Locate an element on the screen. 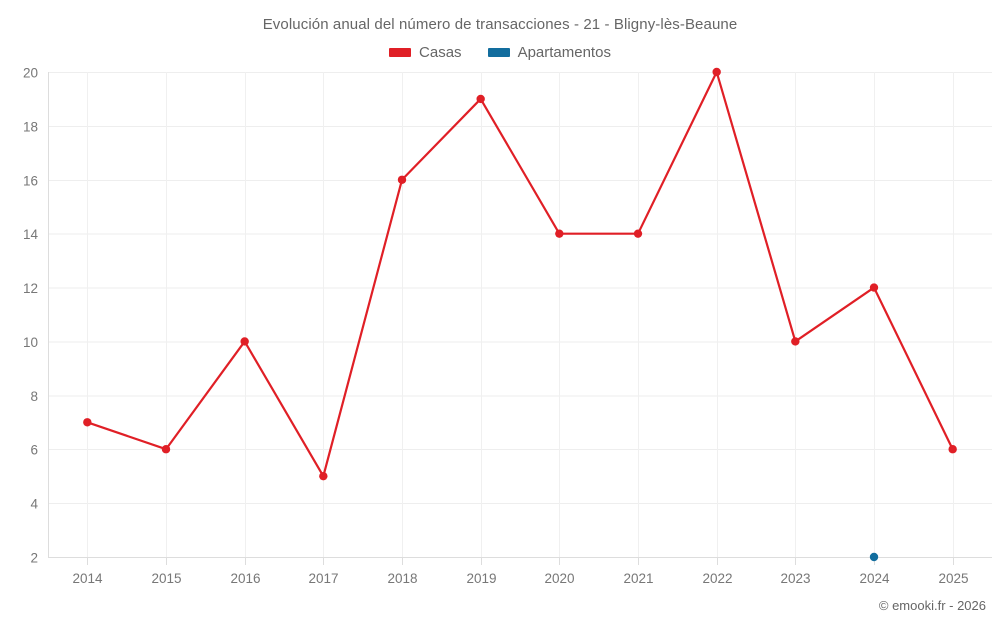 This screenshot has height=625, width=1000. x-axis-tick-label: 2022 is located at coordinates (717, 578).